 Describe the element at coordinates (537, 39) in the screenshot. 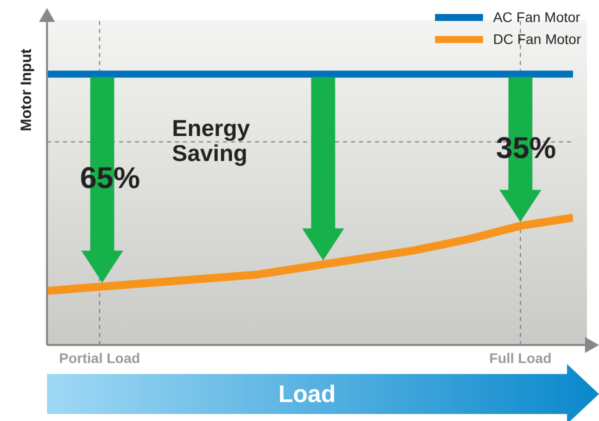

I see `legend-label: DC Fan Motor` at that location.